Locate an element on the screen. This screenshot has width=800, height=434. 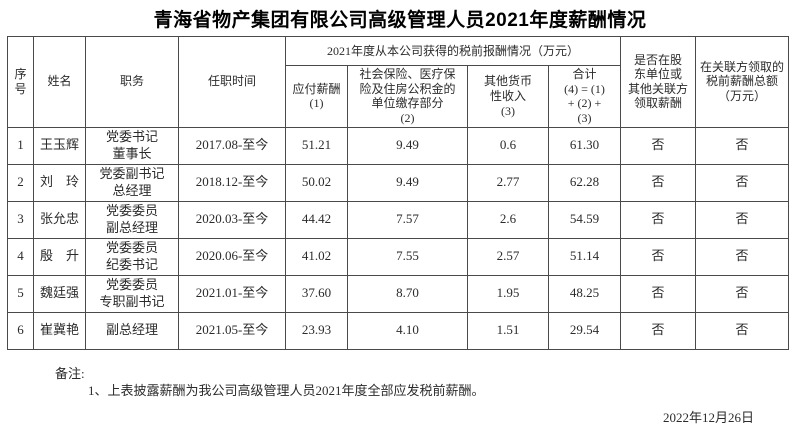
page-title: 青海省物产集团有限公司高级管理人员2021年度薪酬情况 is located at coordinates (400, 20).